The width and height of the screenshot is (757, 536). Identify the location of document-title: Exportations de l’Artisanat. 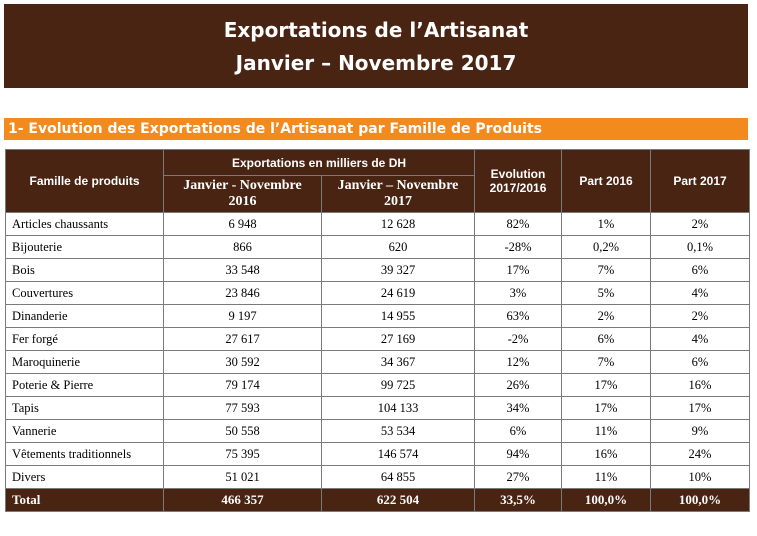
(376, 30).